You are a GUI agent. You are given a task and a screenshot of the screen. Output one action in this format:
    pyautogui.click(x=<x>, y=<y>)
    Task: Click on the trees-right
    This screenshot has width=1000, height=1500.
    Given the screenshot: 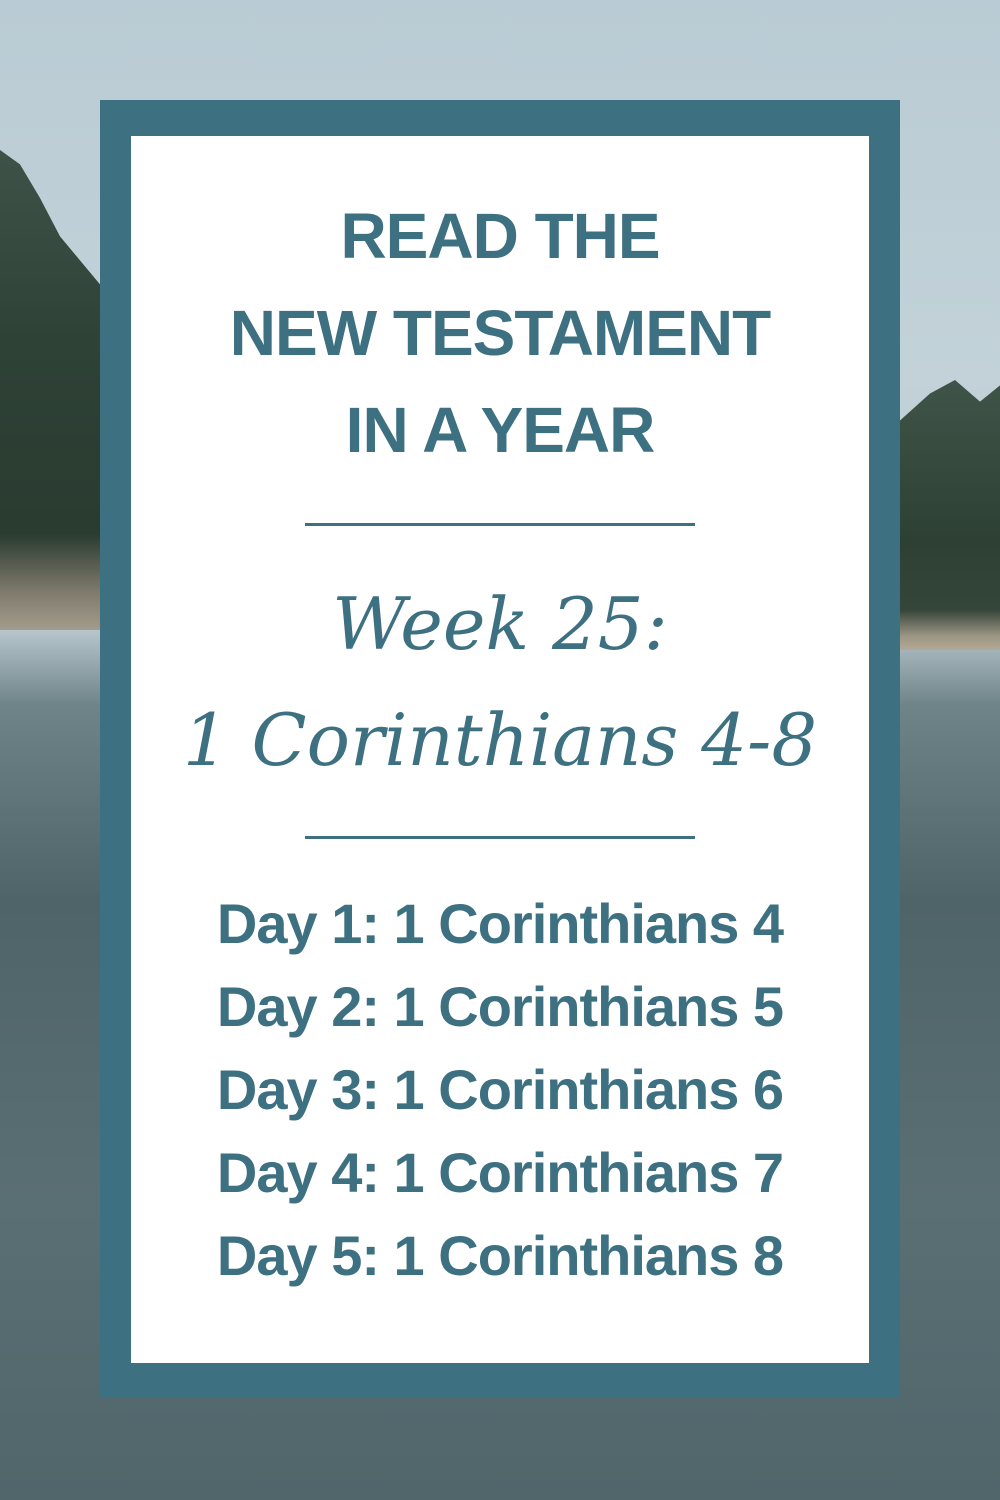 What is the action you would take?
    pyautogui.click(x=950, y=515)
    